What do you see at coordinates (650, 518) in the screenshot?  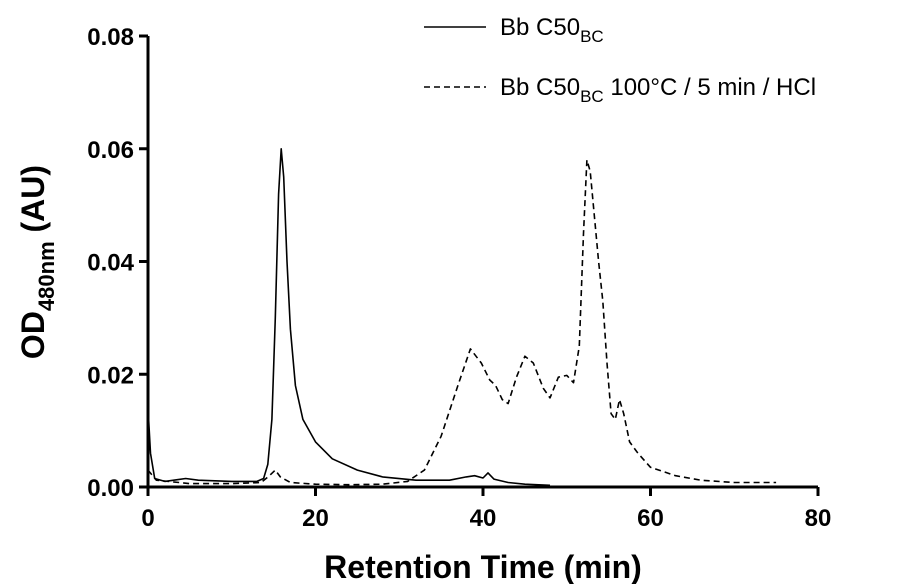 I see `x-tick-label-3: 60` at bounding box center [650, 518].